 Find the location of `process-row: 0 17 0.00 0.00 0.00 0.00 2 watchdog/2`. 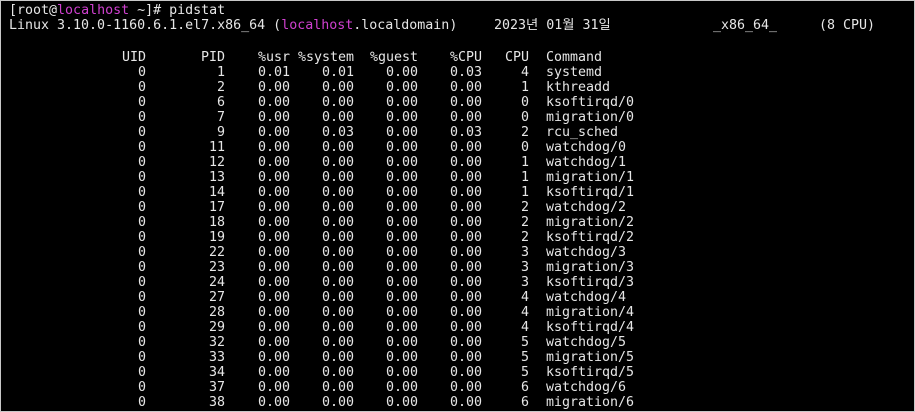

process-row: 0 17 0.00 0.00 0.00 0.00 2 watchdog/2 is located at coordinates (317, 207).